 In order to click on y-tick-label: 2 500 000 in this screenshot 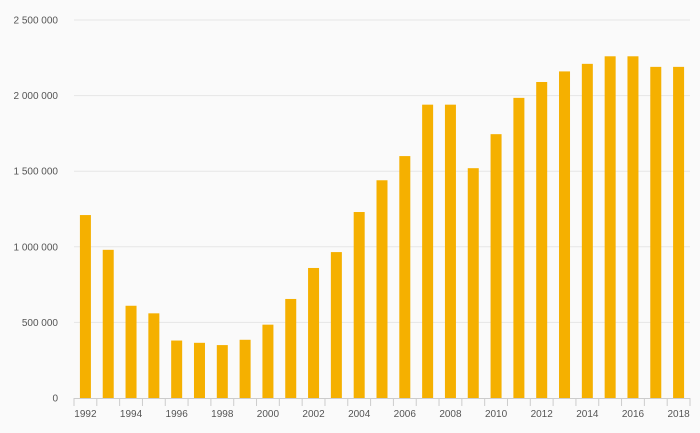, I will do `click(36, 21)`.